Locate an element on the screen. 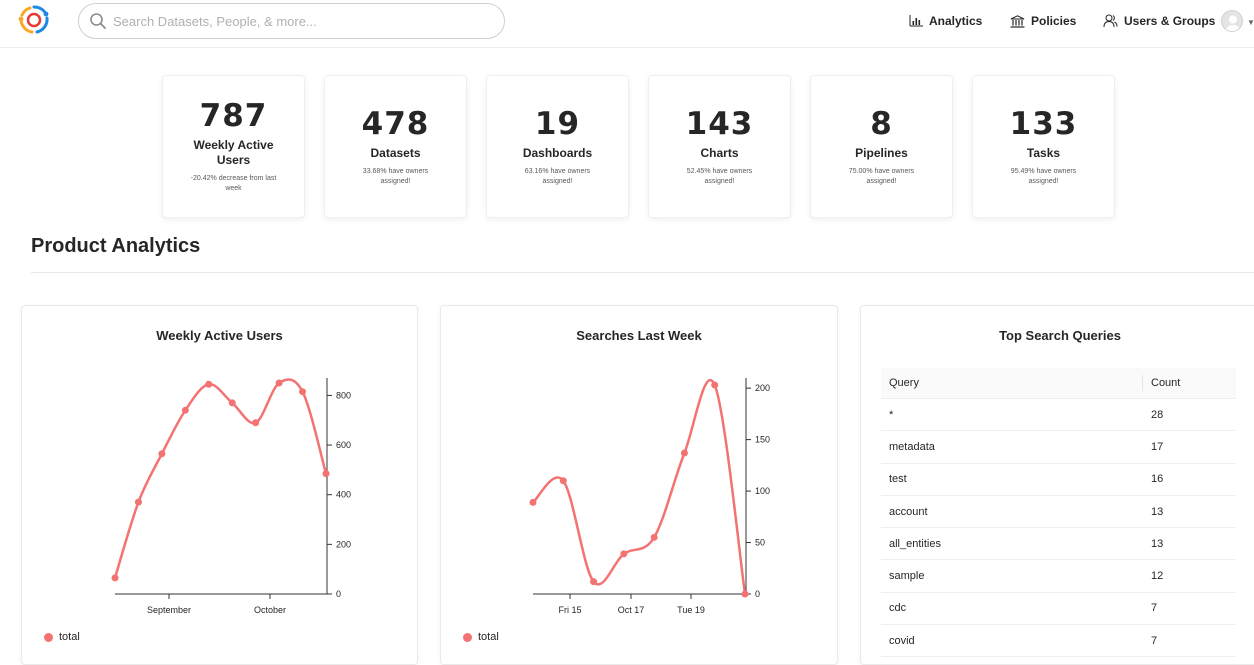 The width and height of the screenshot is (1254, 665). x-tick-label: Fri 15 is located at coordinates (569, 610).